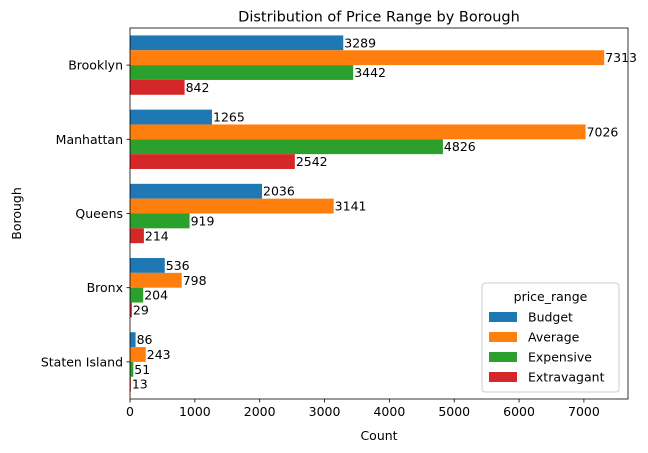 The image size is (648, 453). What do you see at coordinates (137, 295) in the screenshot?
I see `bar-bronx-expensive` at bounding box center [137, 295].